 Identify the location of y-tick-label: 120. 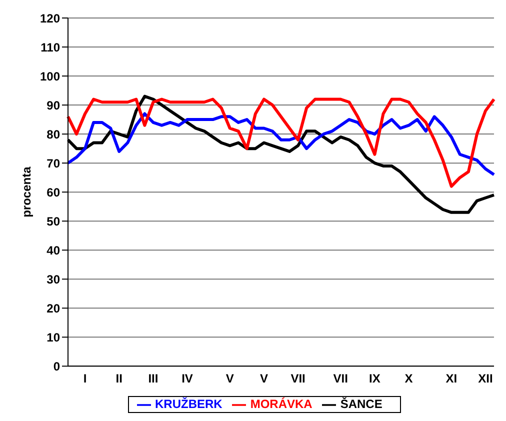
(50, 18).